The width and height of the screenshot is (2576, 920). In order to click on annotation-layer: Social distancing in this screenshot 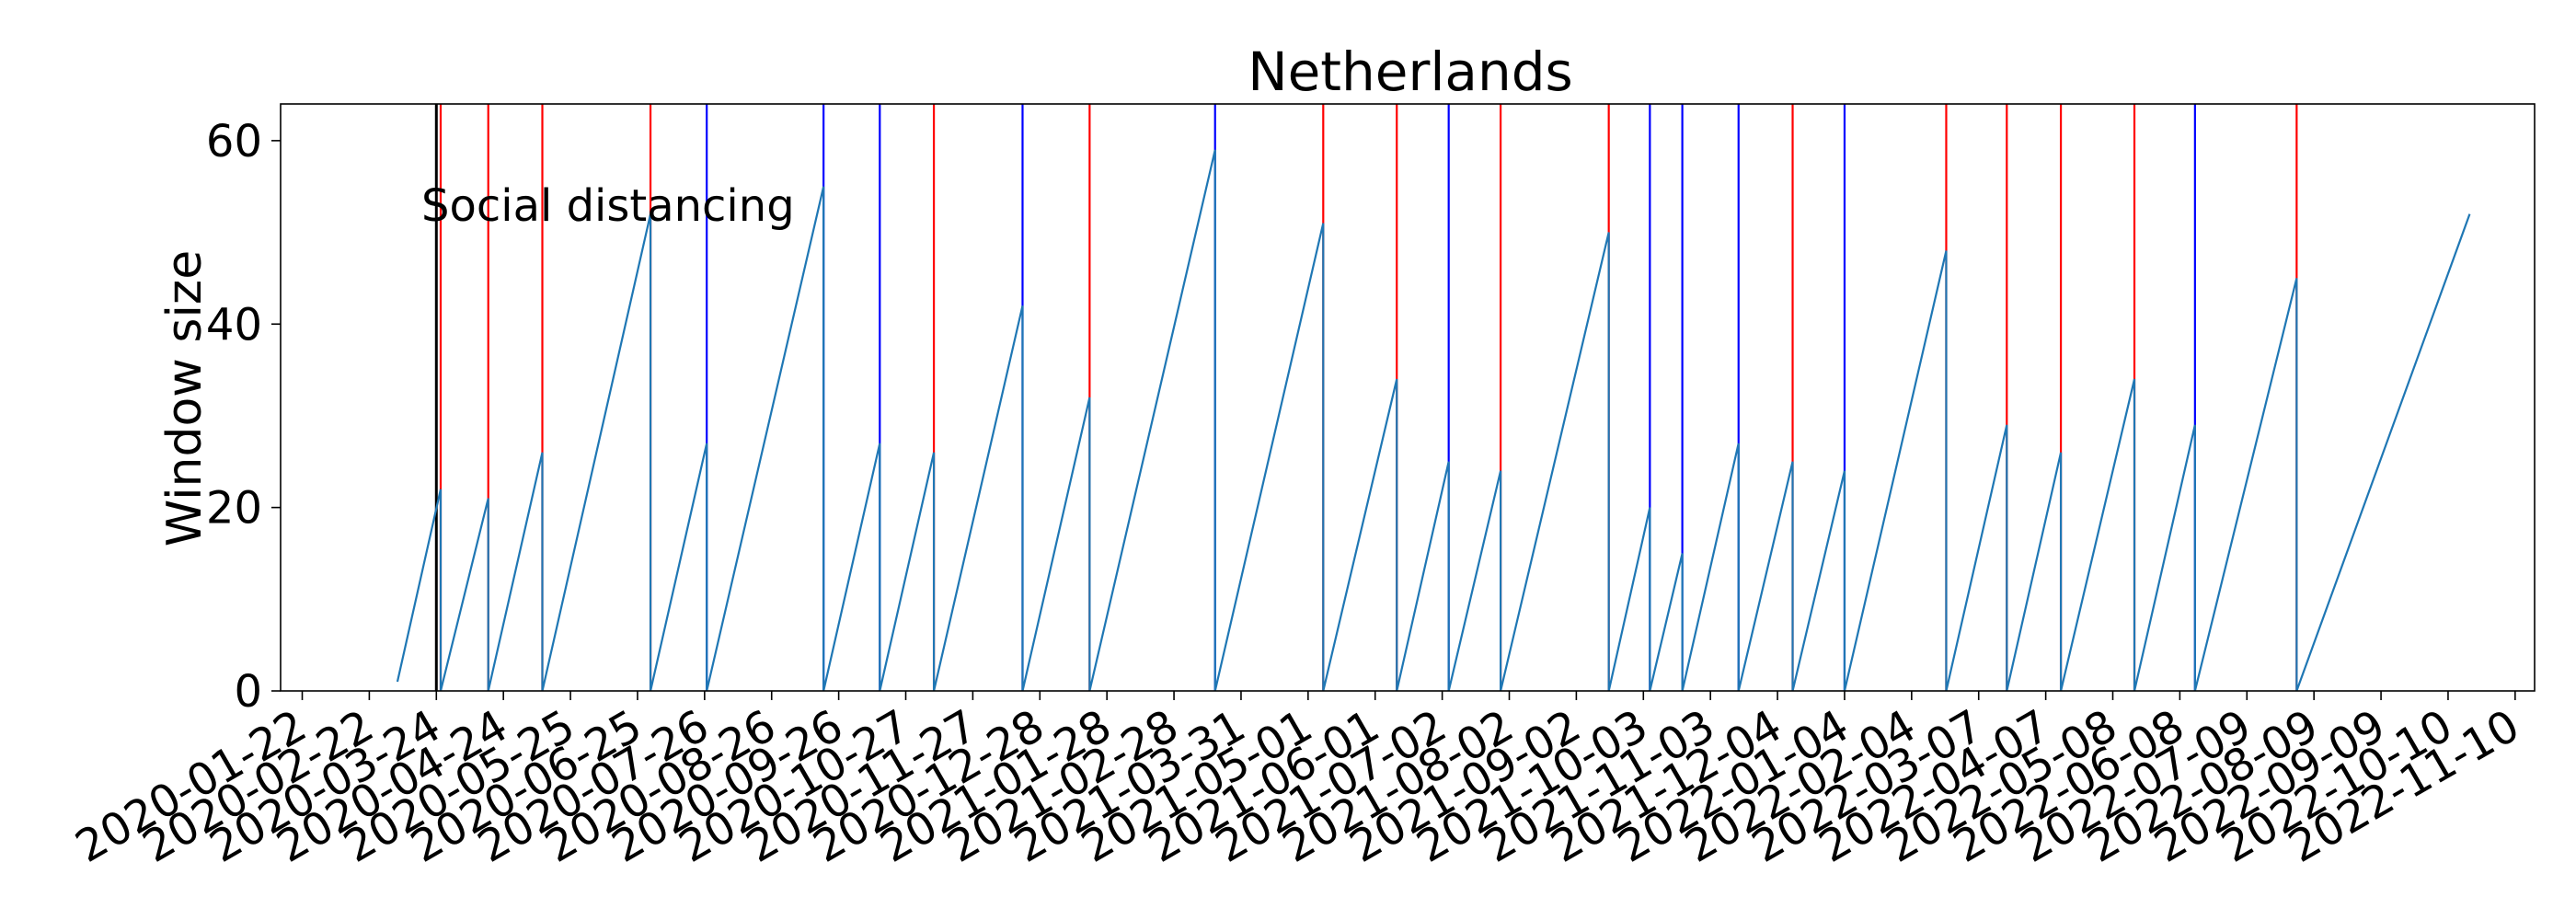, I will do `click(608, 206)`.